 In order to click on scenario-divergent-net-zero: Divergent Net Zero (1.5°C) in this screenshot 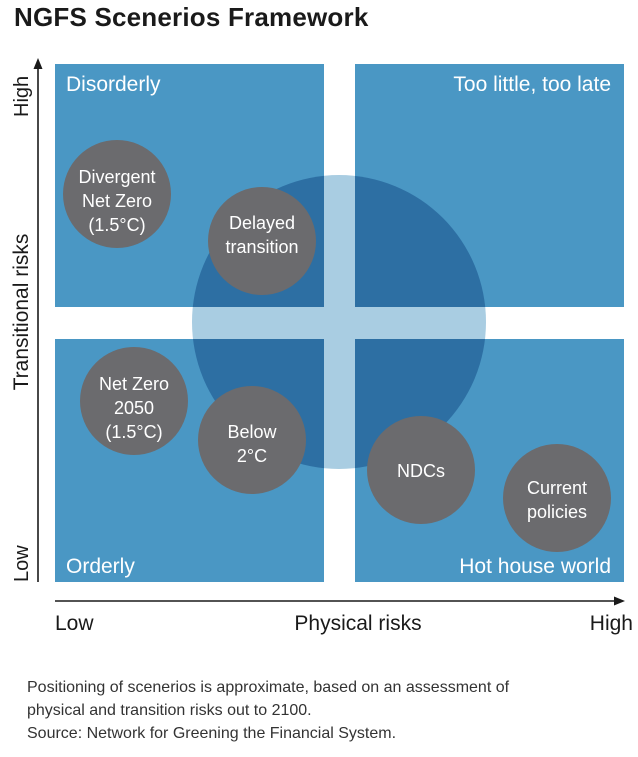, I will do `click(117, 194)`.